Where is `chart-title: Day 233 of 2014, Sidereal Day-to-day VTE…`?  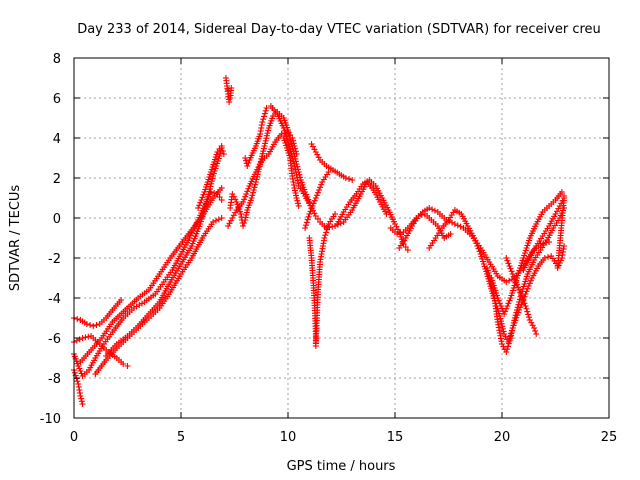 chart-title: Day 233 of 2014, Sidereal Day-to-day VTE… is located at coordinates (339, 29).